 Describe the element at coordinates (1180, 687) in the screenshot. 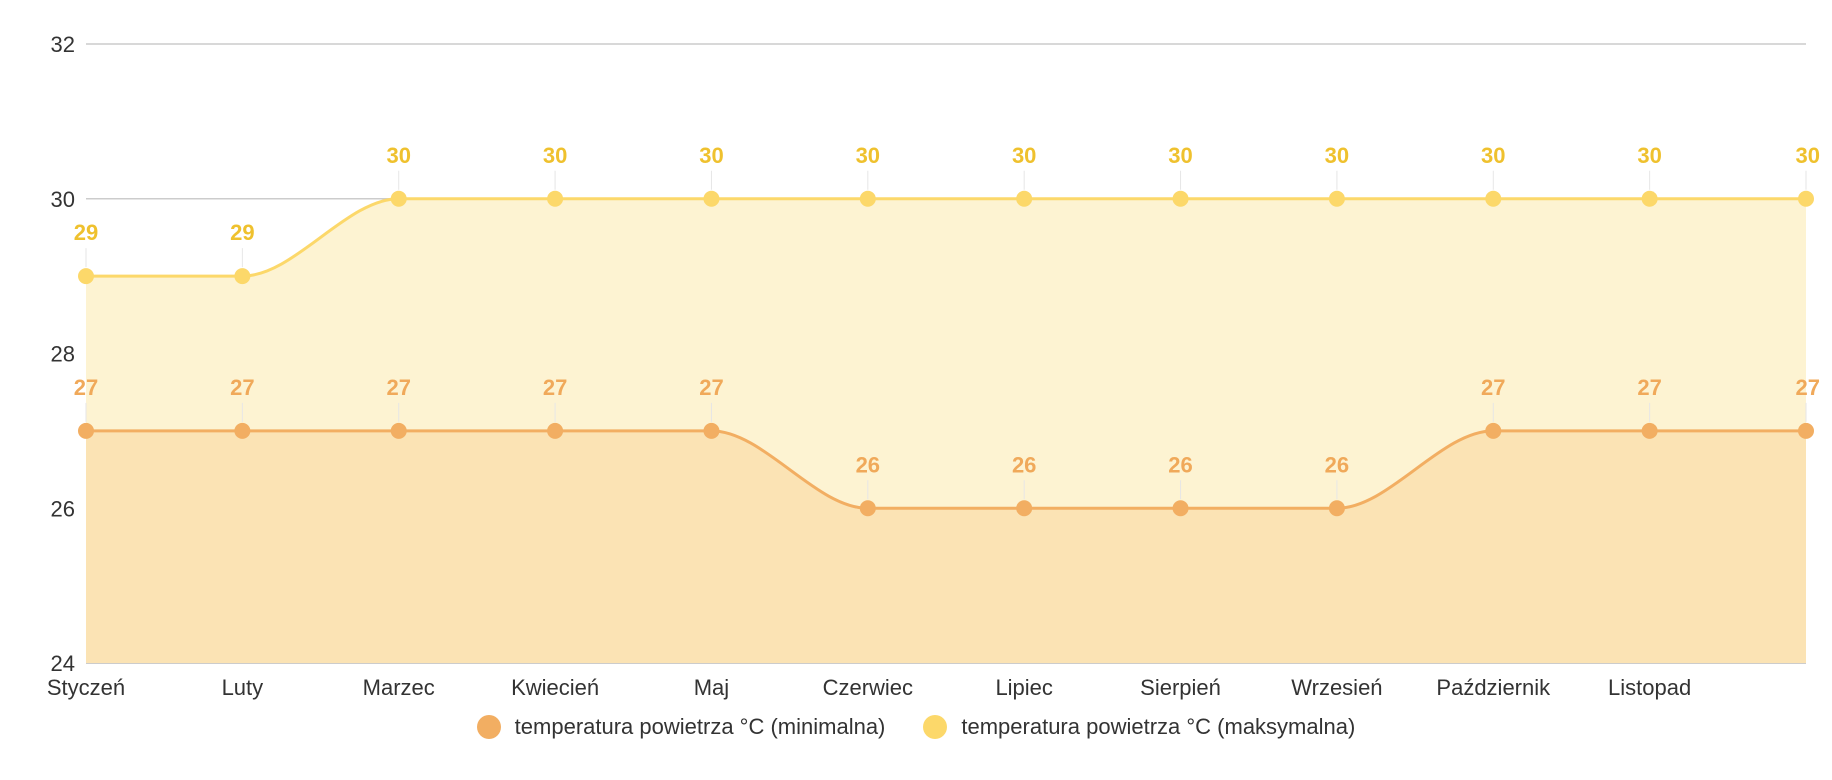

I see `x-tick-label: Sierpień` at that location.